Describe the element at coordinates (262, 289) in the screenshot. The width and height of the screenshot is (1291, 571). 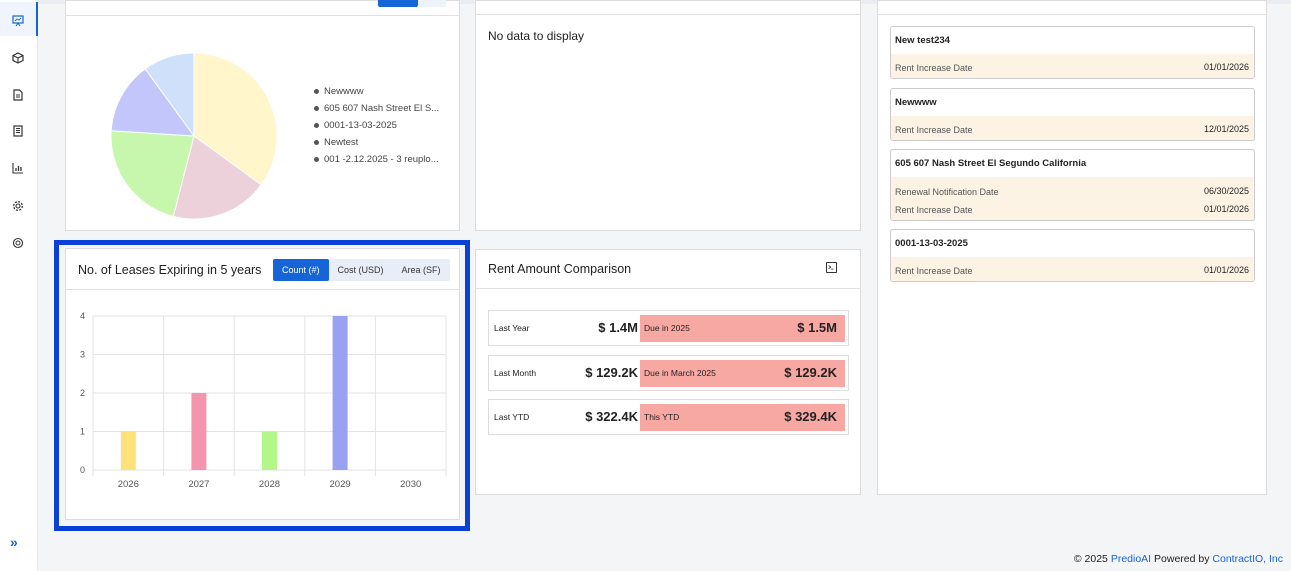
I see `leases-divider` at that location.